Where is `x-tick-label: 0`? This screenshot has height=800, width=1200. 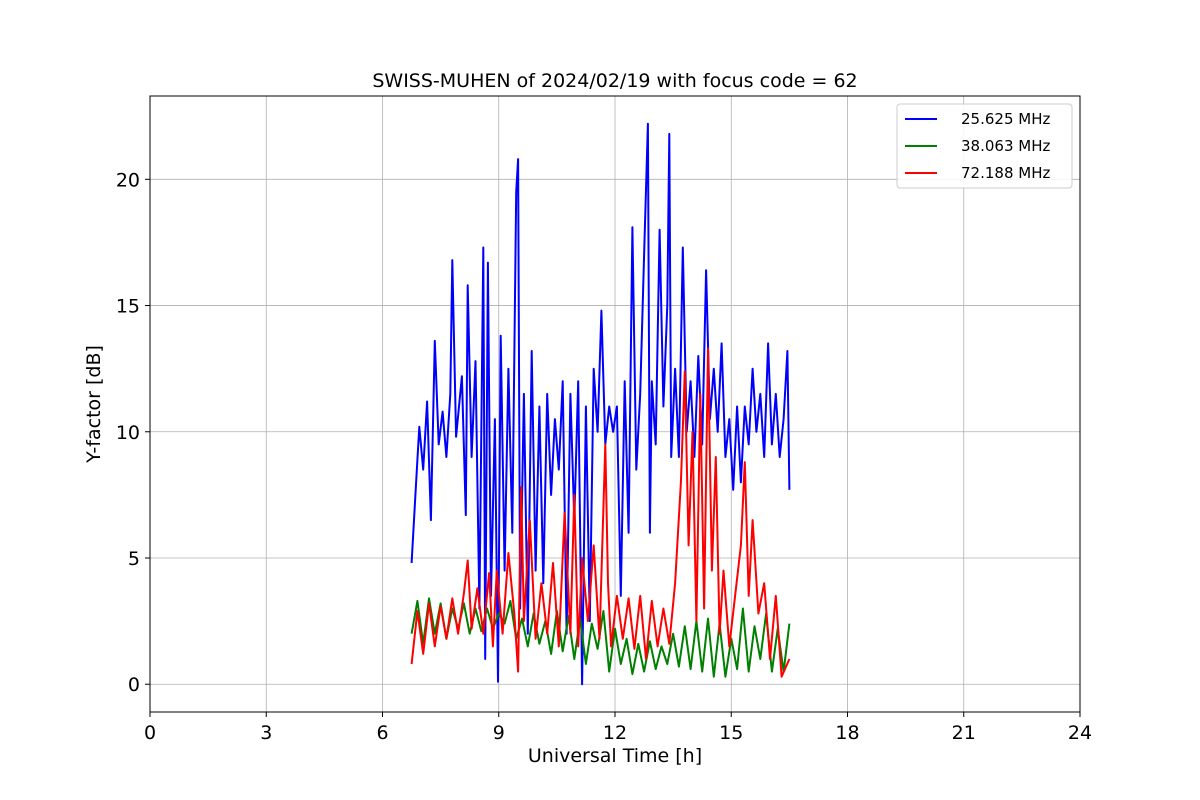 x-tick-label: 0 is located at coordinates (150, 733).